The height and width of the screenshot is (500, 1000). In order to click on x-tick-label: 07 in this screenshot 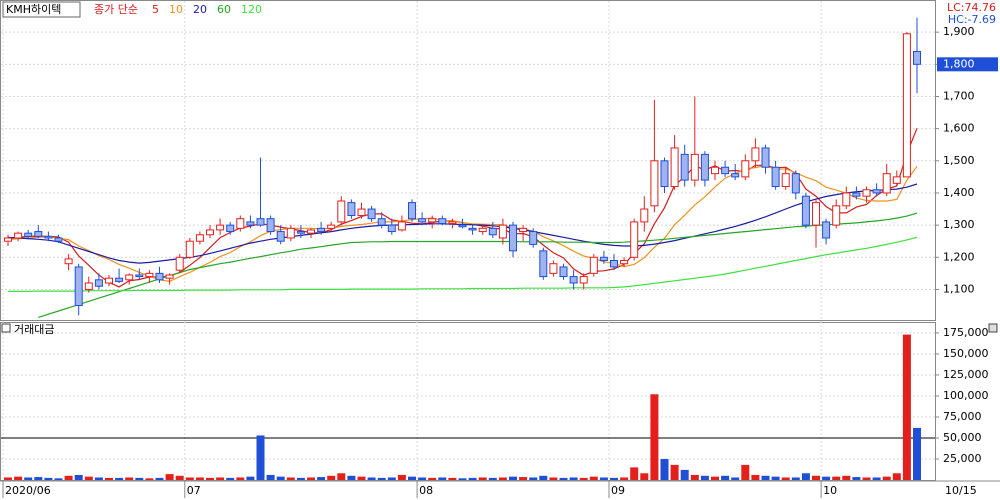, I will do `click(194, 490)`.